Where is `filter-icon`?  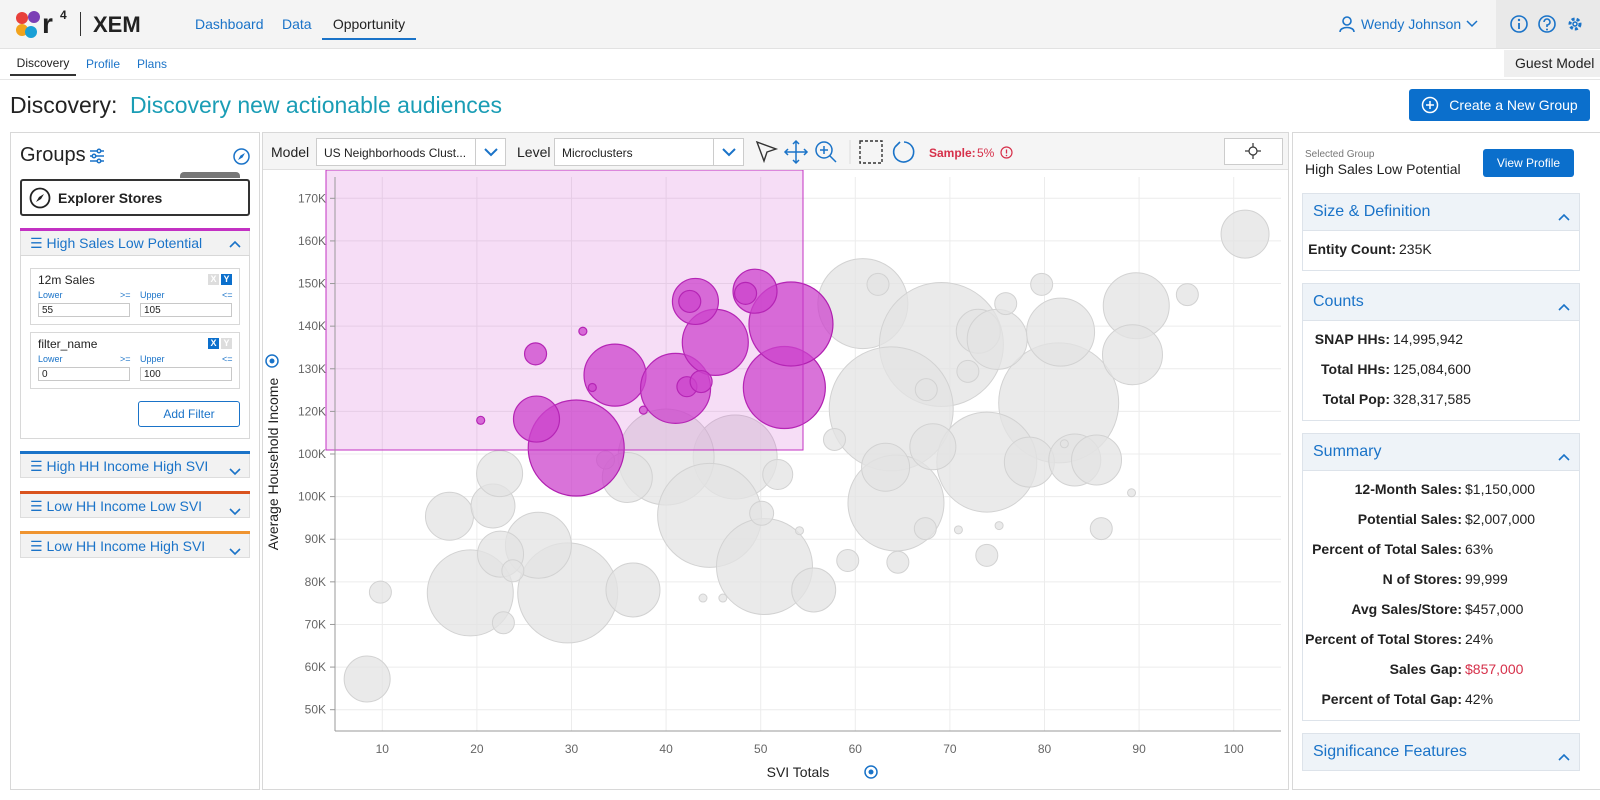 filter-icon is located at coordinates (97, 156).